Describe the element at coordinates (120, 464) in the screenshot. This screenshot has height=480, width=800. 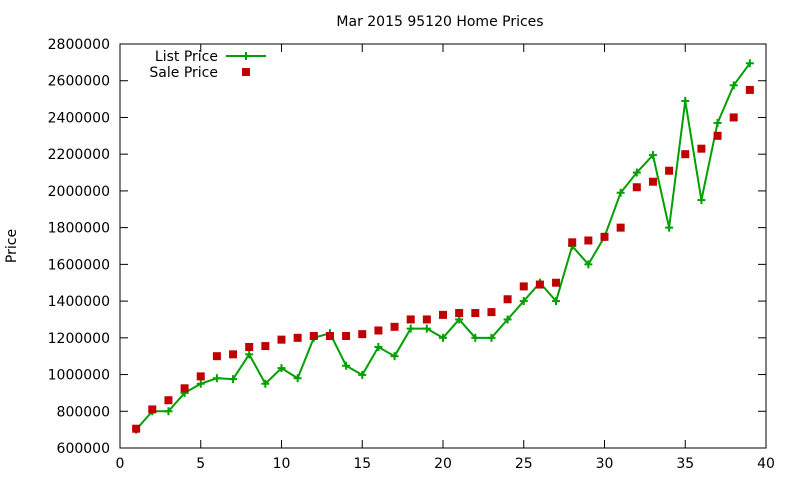
I see `x-tick-label: 0` at that location.